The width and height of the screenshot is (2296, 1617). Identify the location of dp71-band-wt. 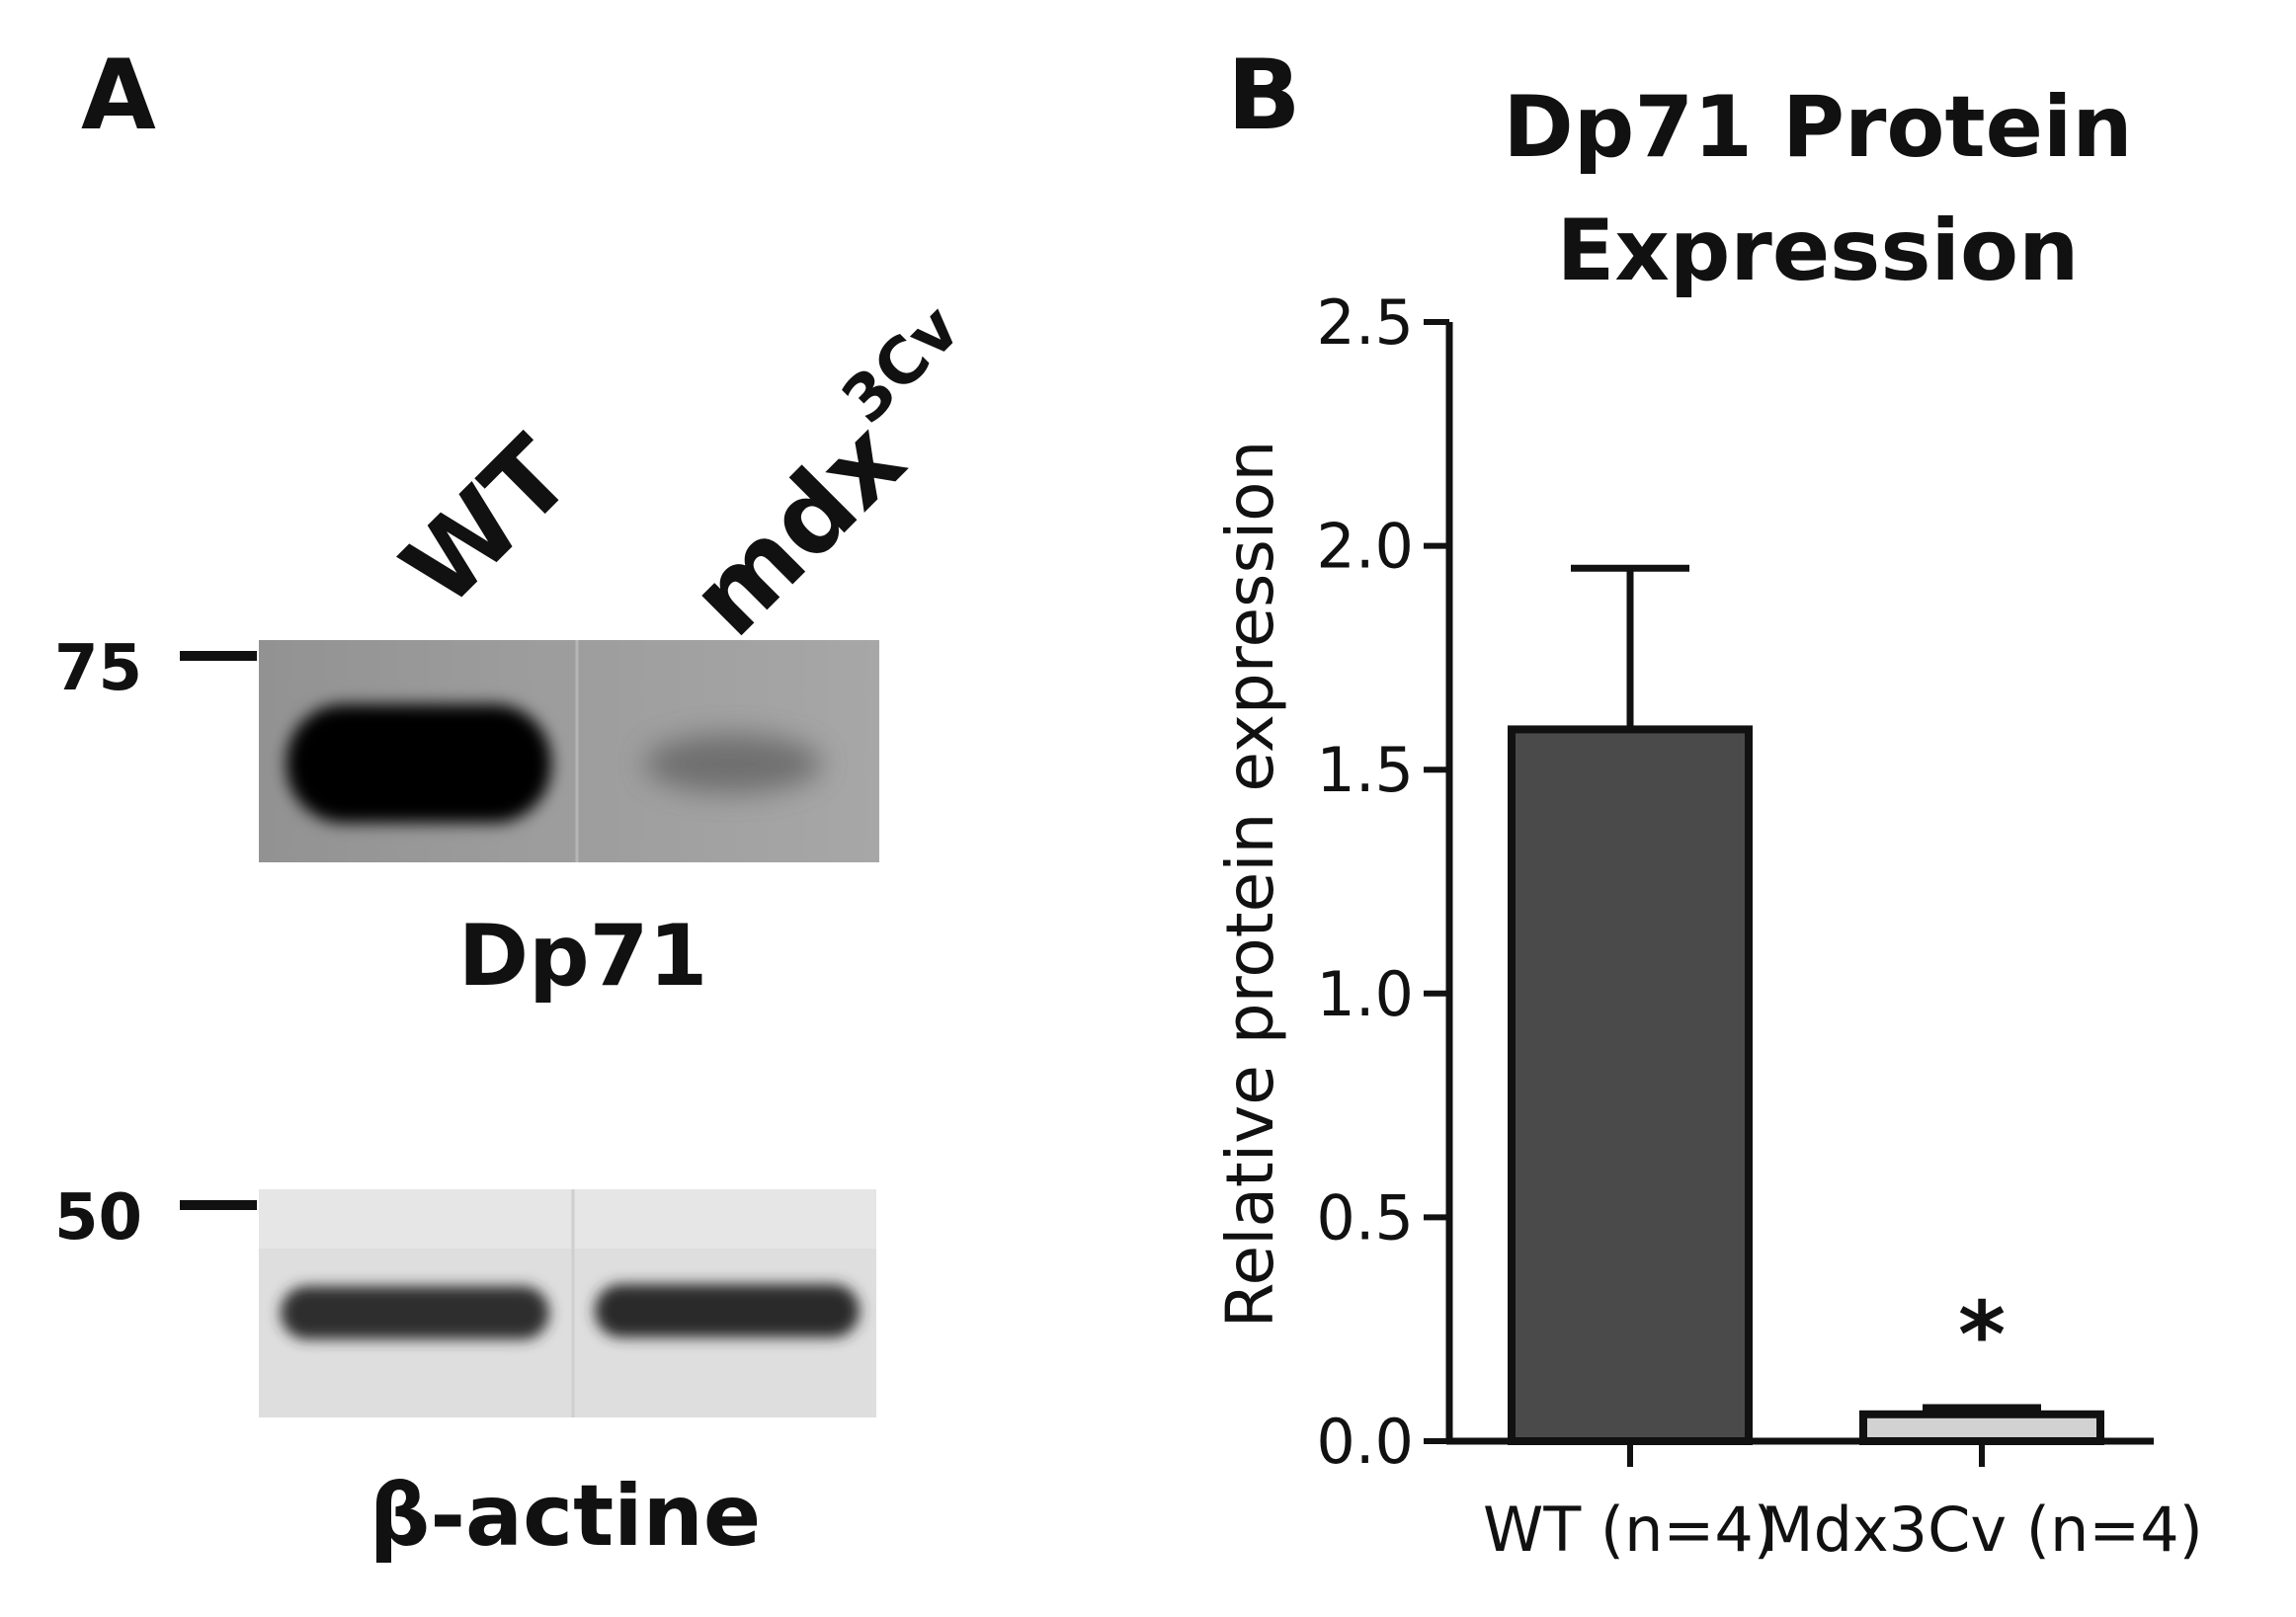
(419, 763).